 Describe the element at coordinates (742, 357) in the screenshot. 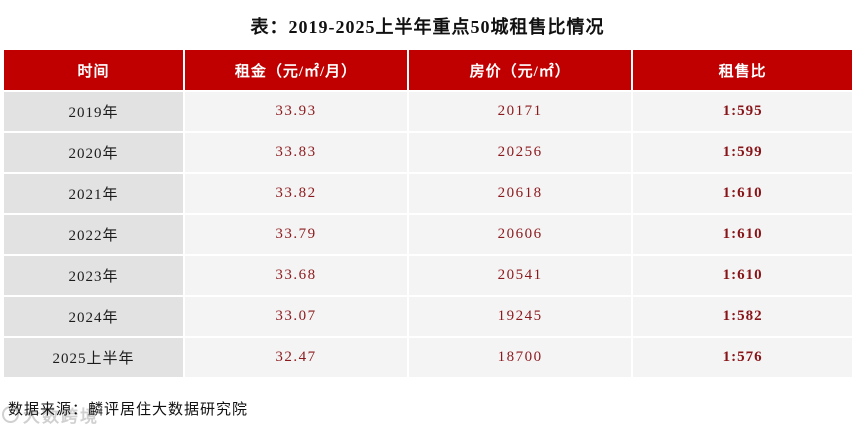

I see `cell-ratio: 1:576` at that location.